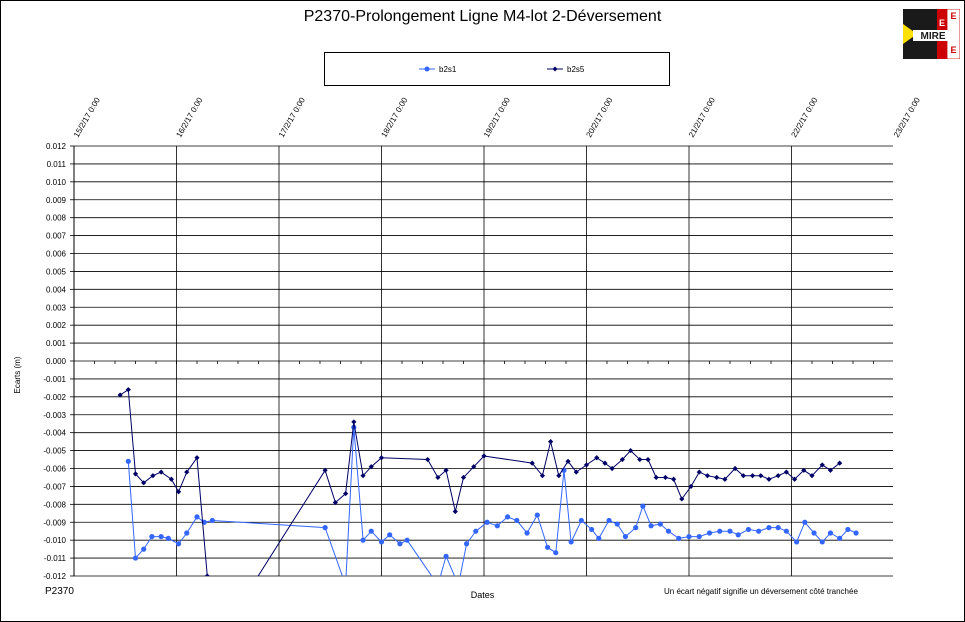 This screenshot has height=622, width=965. I want to click on x-tick-label: 17/2/17 0:00, so click(292, 117).